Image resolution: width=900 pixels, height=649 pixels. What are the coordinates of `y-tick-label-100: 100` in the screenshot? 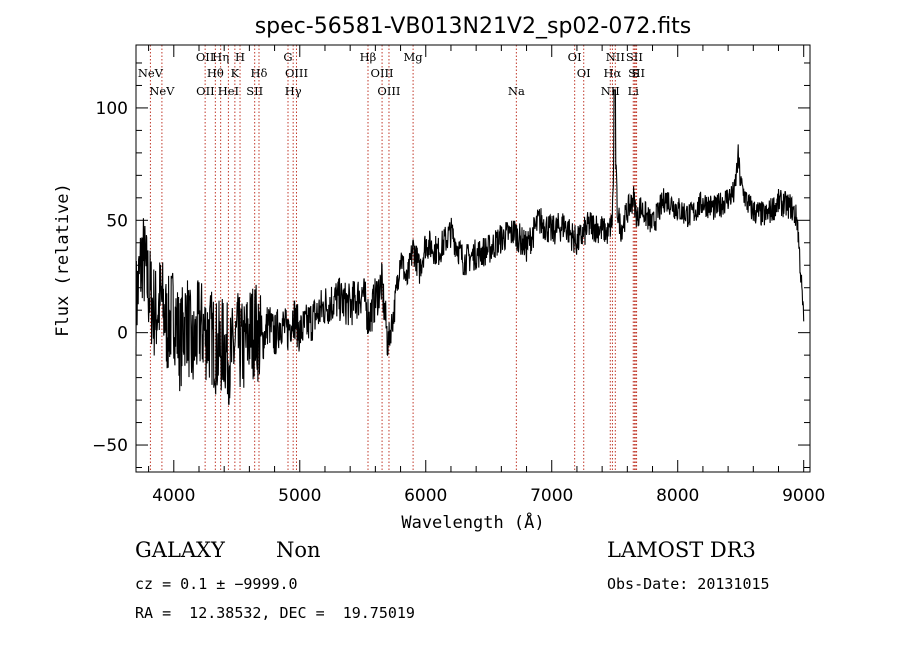 It's located at (112, 109).